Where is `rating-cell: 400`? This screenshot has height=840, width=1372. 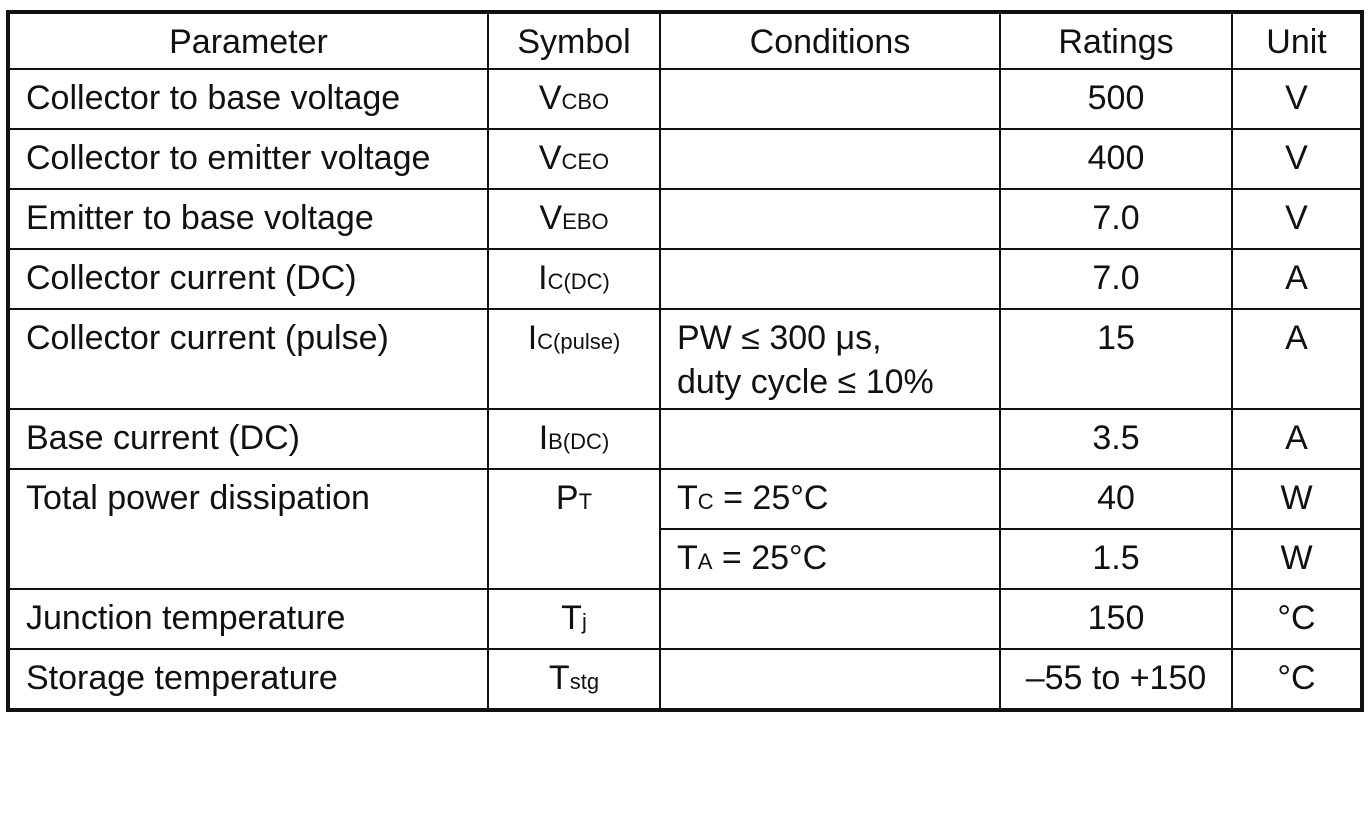 rating-cell: 400 is located at coordinates (1116, 159).